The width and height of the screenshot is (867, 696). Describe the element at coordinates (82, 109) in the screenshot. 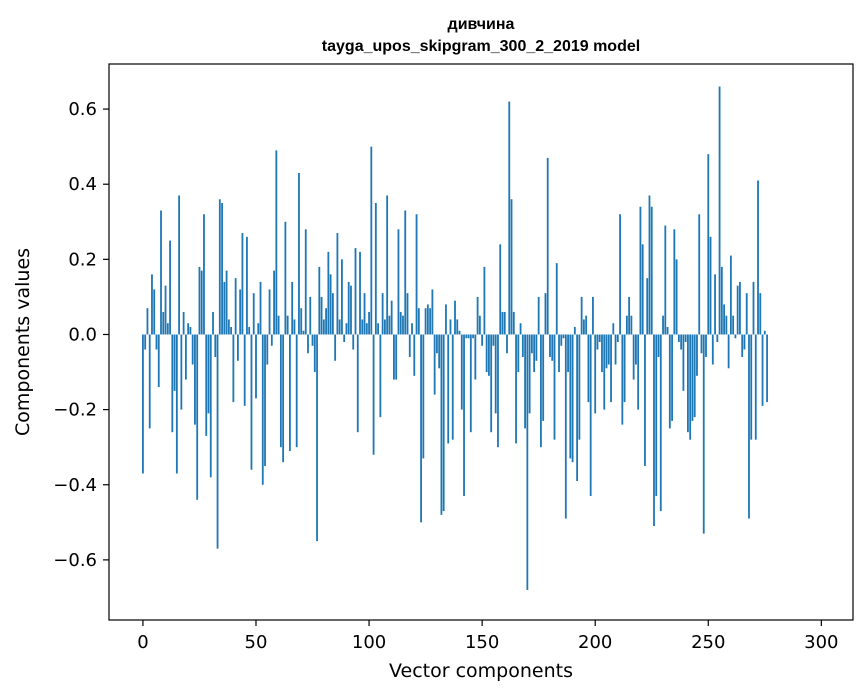

I see `y-tick-label: 0.6` at that location.